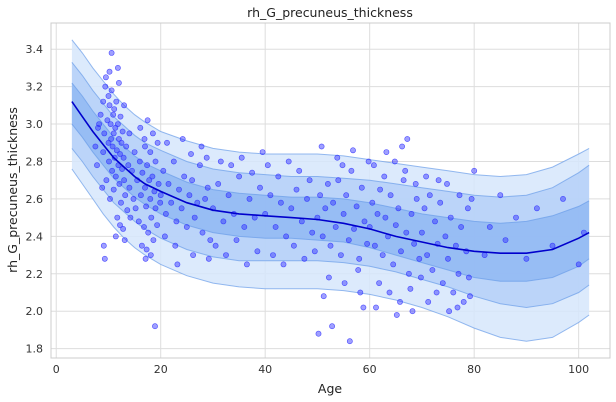 The height and width of the screenshot is (402, 616). I want to click on x-tick-label: 0, so click(56, 369).